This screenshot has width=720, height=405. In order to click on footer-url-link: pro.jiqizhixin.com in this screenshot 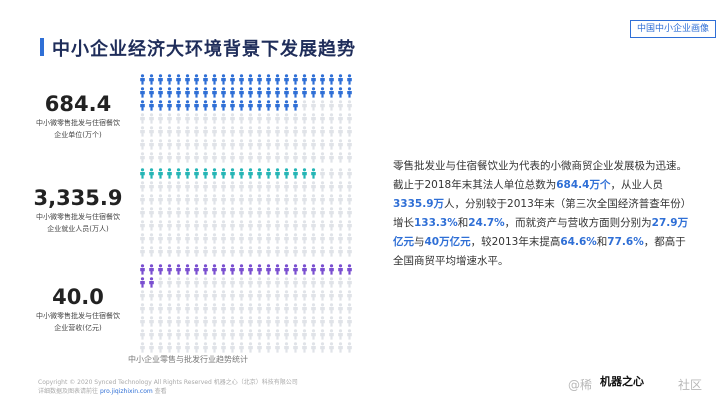, I will do `click(126, 391)`.